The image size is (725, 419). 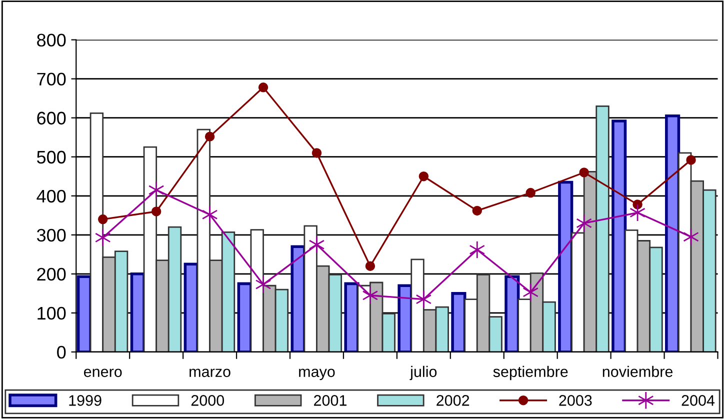 I want to click on legend-label: 2000, so click(x=207, y=400).